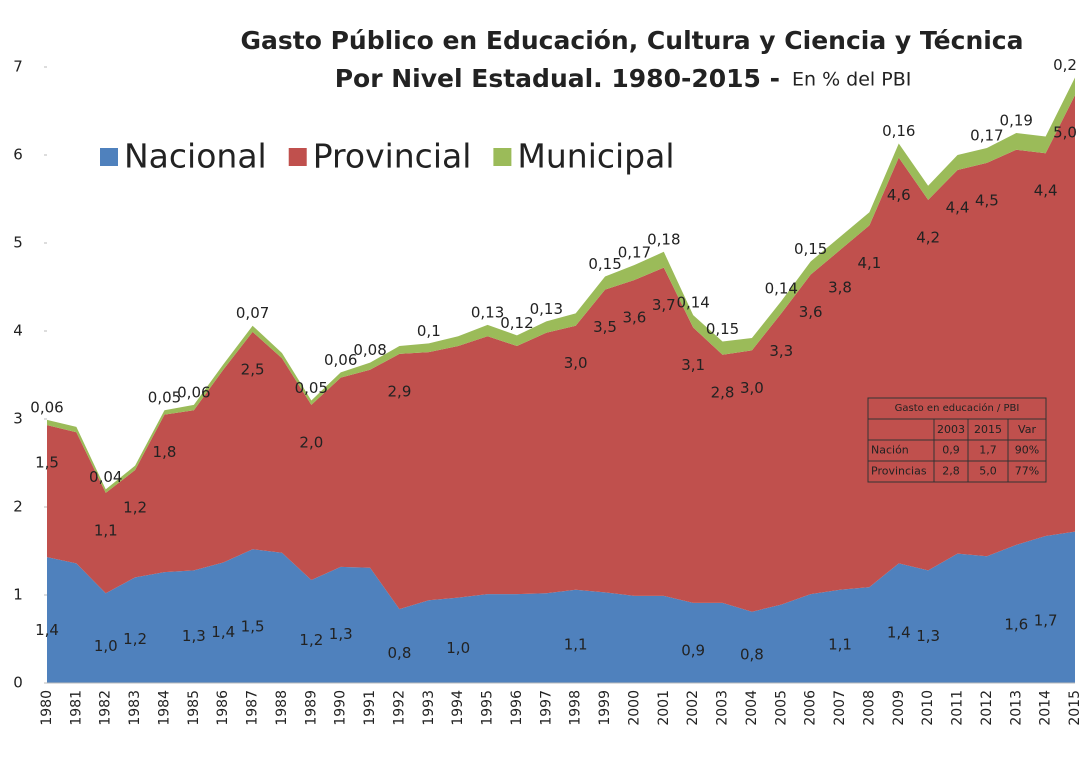  I want to click on x-tick-label: 2005, so click(781, 708).